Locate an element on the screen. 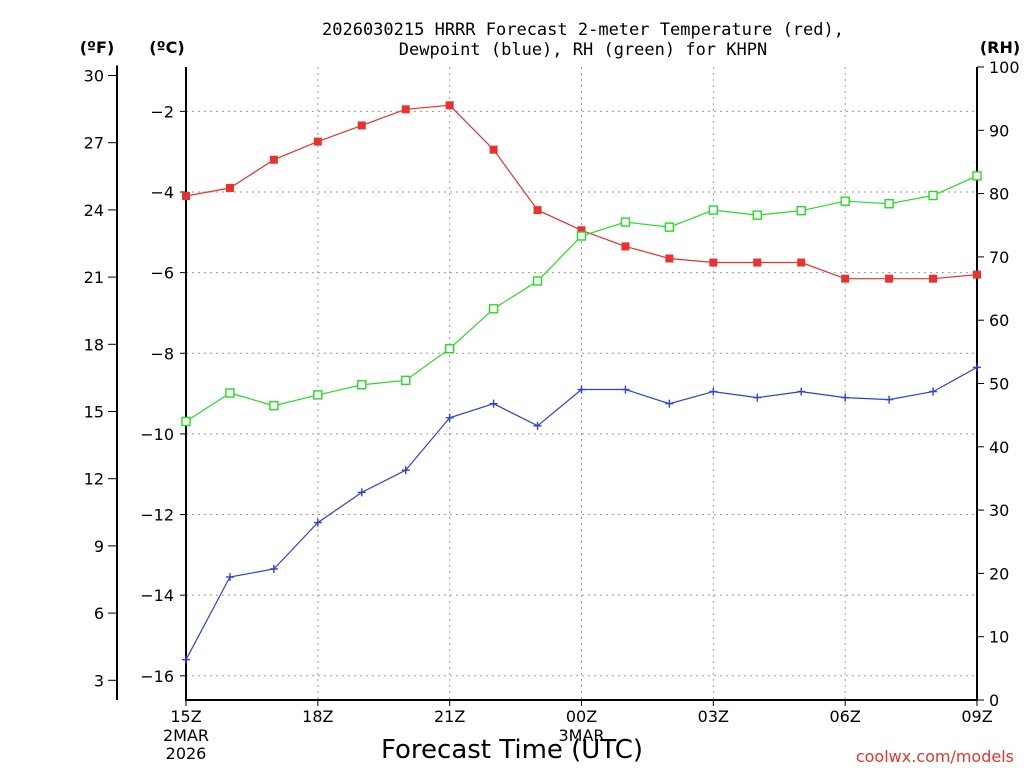 The image size is (1024, 768). x-tick-label: 15Z is located at coordinates (185, 716).